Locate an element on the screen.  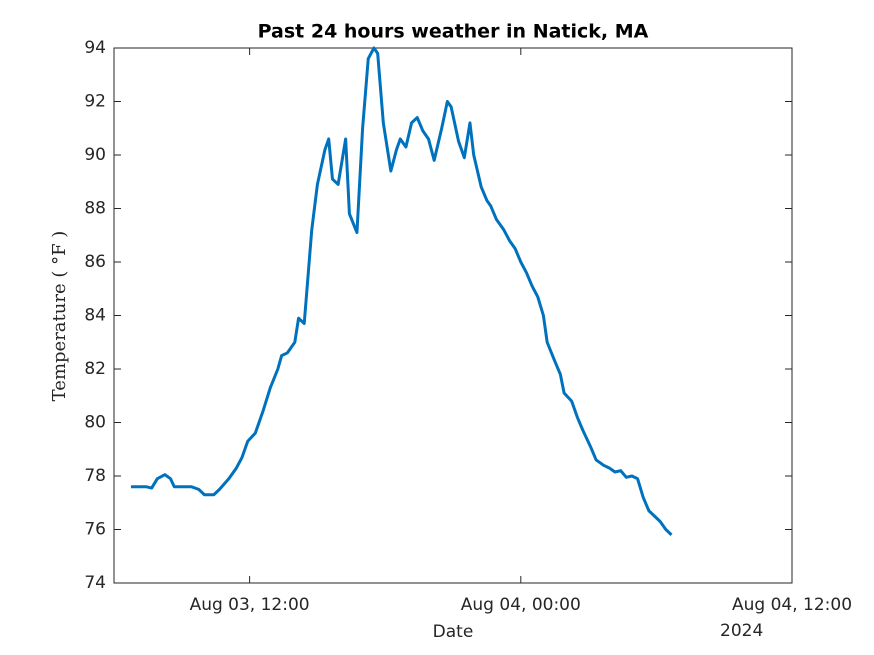
x-tick-label: Aug 04, 12:00 is located at coordinates (792, 605).